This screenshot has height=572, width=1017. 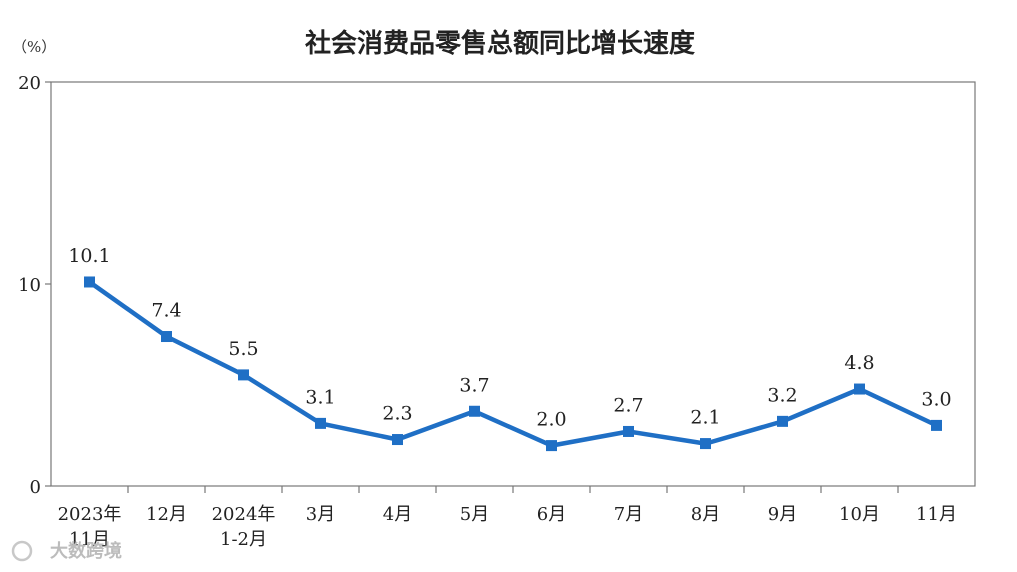 I want to click on data-label: 3.2, so click(x=782, y=395).